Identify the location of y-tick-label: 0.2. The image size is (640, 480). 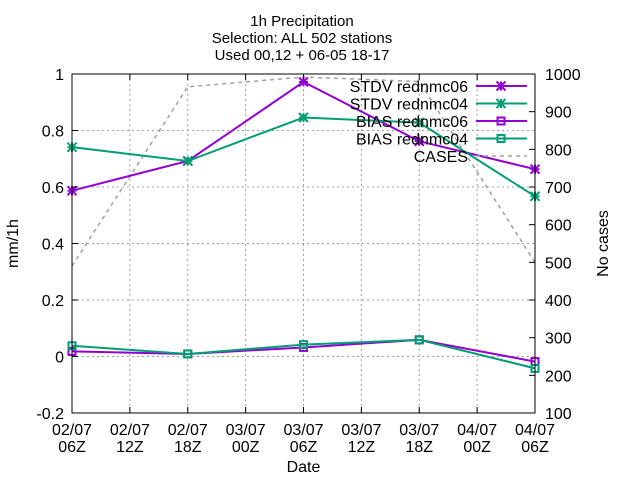
(53, 301).